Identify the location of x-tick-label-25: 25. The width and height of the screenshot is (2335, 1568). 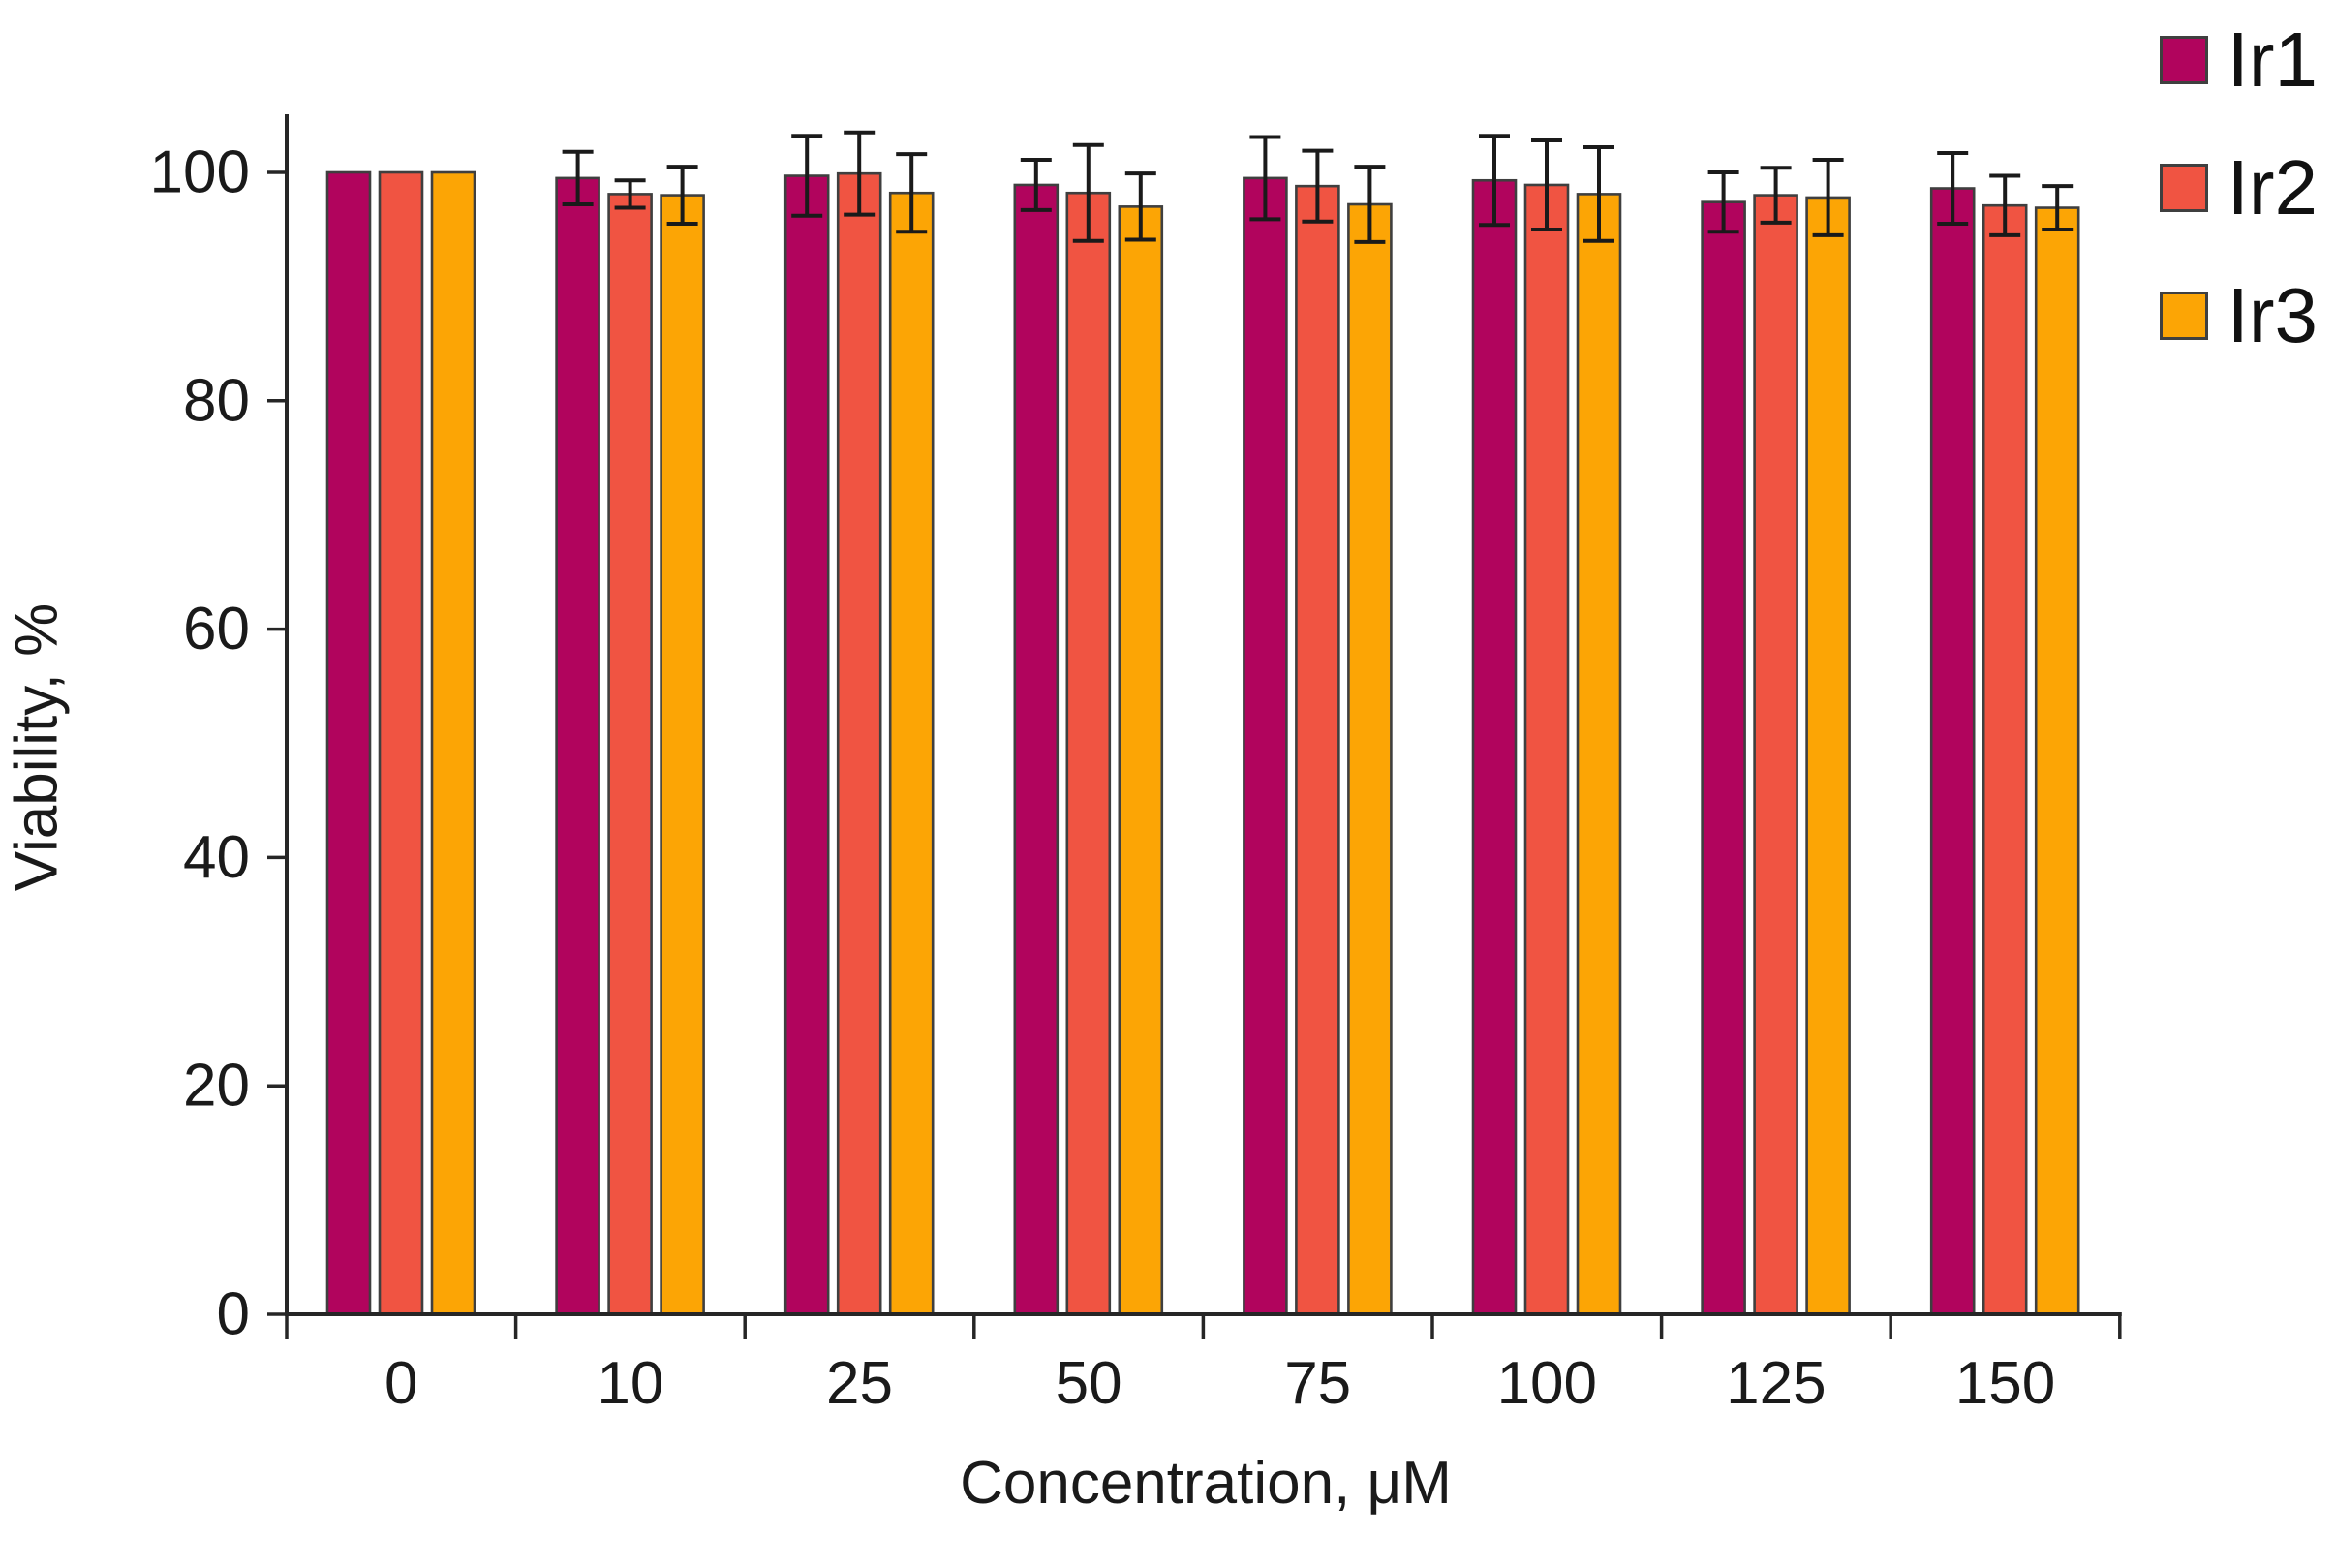
(859, 1383).